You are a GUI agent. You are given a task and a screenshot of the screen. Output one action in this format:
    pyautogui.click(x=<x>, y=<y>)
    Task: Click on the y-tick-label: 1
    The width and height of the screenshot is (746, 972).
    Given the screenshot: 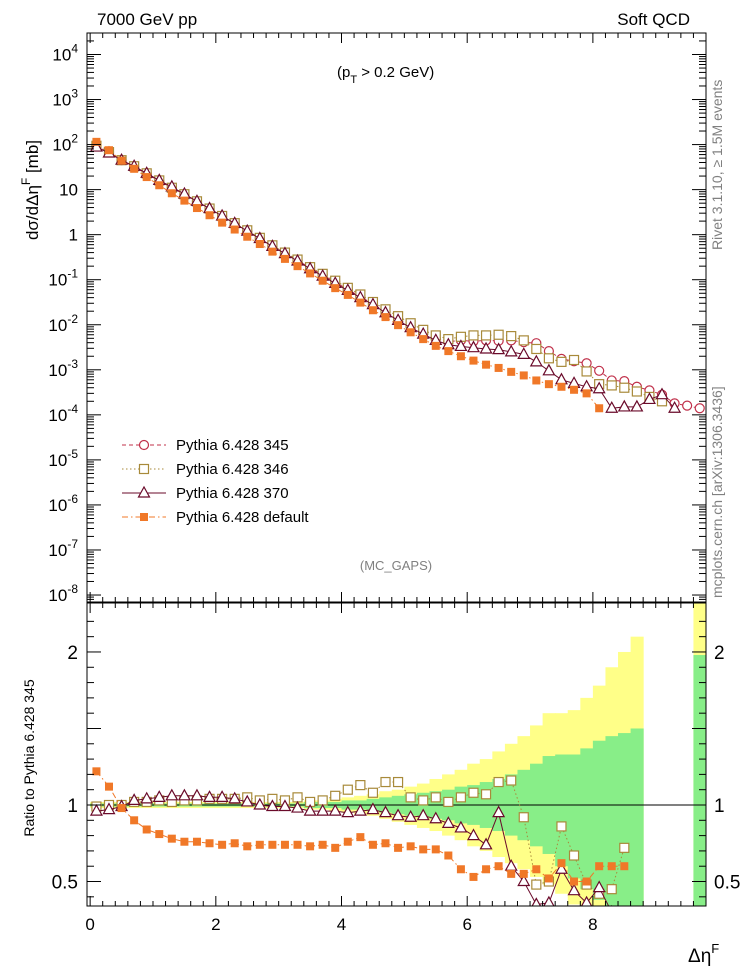 What is the action you would take?
    pyautogui.click(x=73, y=235)
    